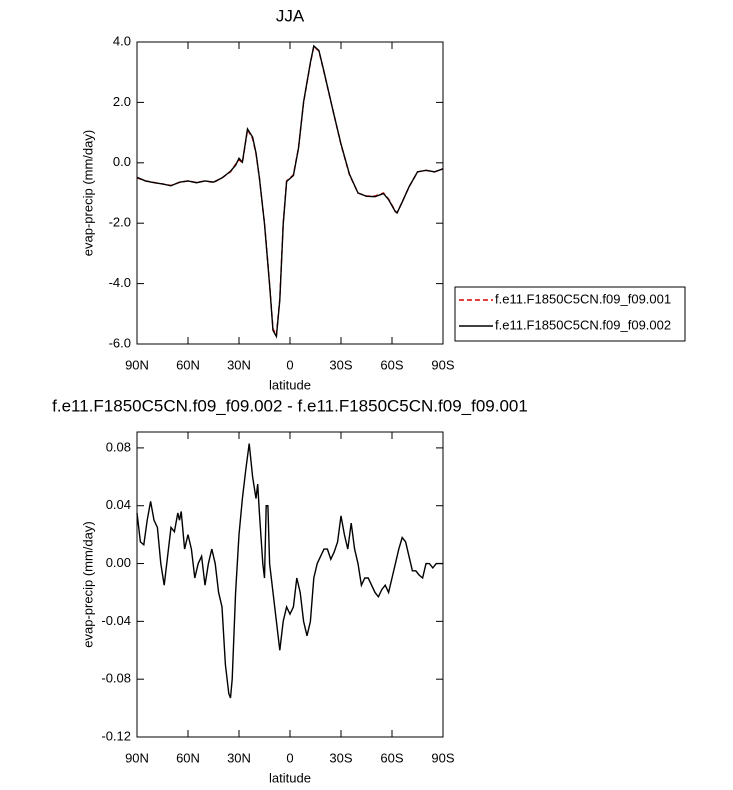  I want to click on y-tick-label: 0.00, so click(118, 562).